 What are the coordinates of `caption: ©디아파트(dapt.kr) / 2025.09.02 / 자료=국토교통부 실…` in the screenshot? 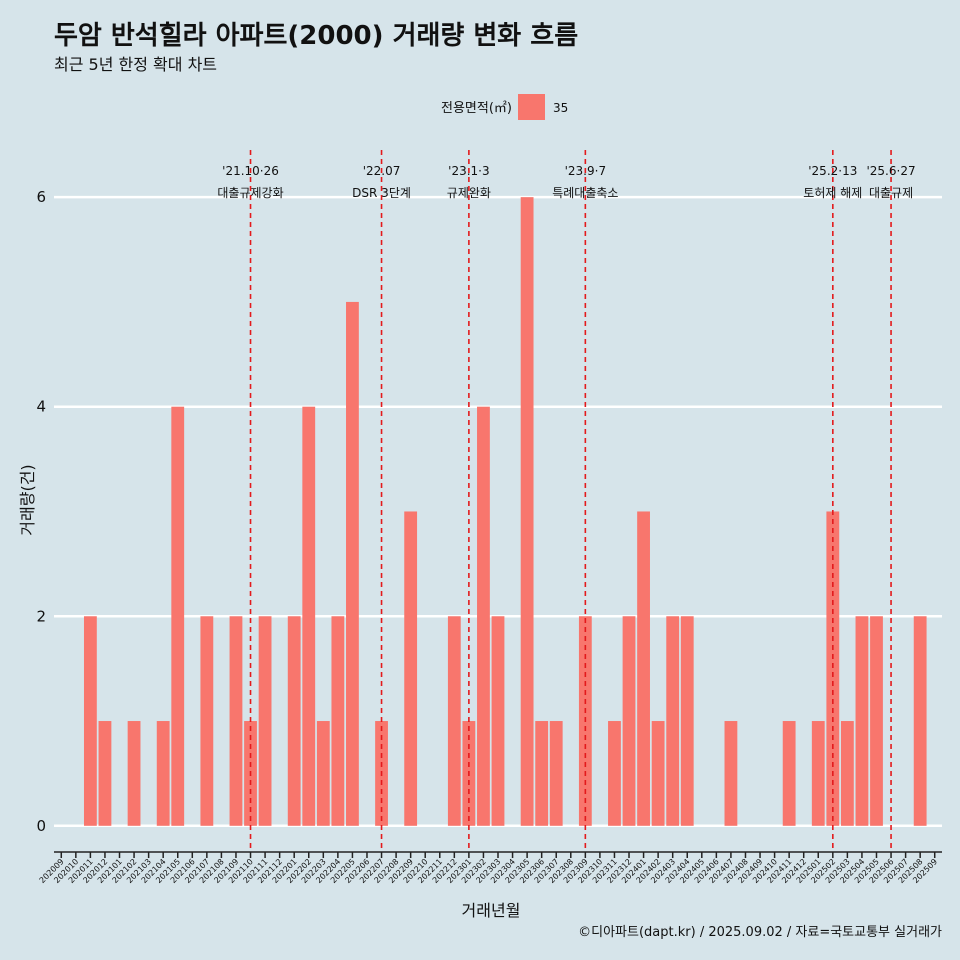 It's located at (760, 932).